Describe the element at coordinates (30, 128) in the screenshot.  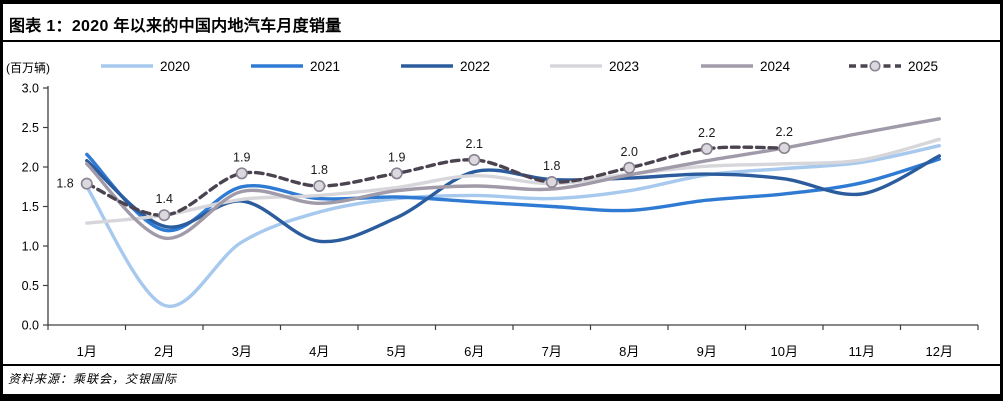
I see `y-axis-tick-label: 2.5` at that location.